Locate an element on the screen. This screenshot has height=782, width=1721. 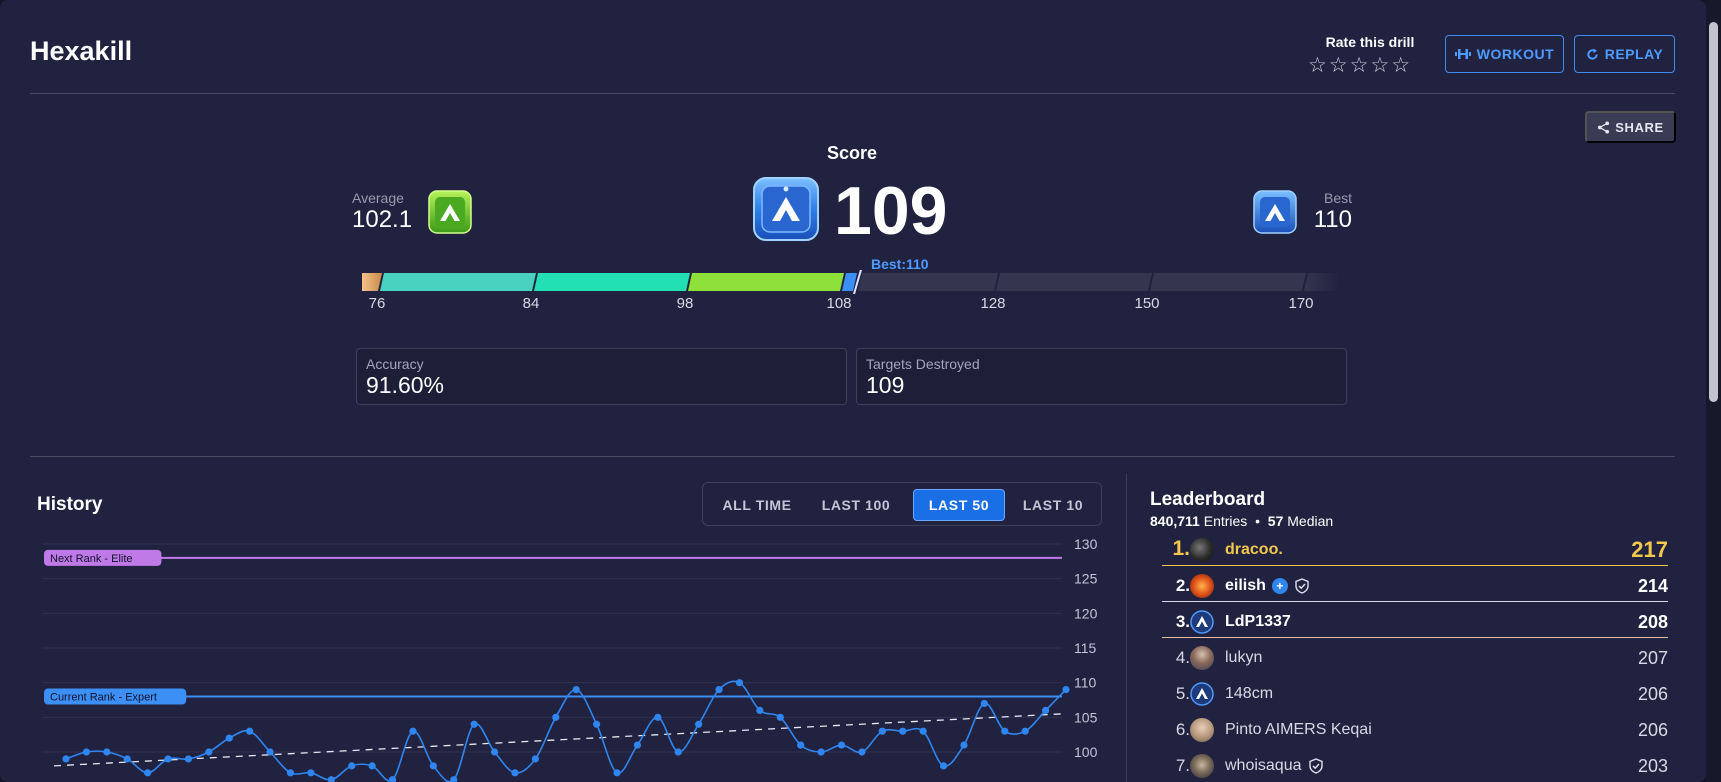
progress-segment-silver is located at coordinates (458, 282).